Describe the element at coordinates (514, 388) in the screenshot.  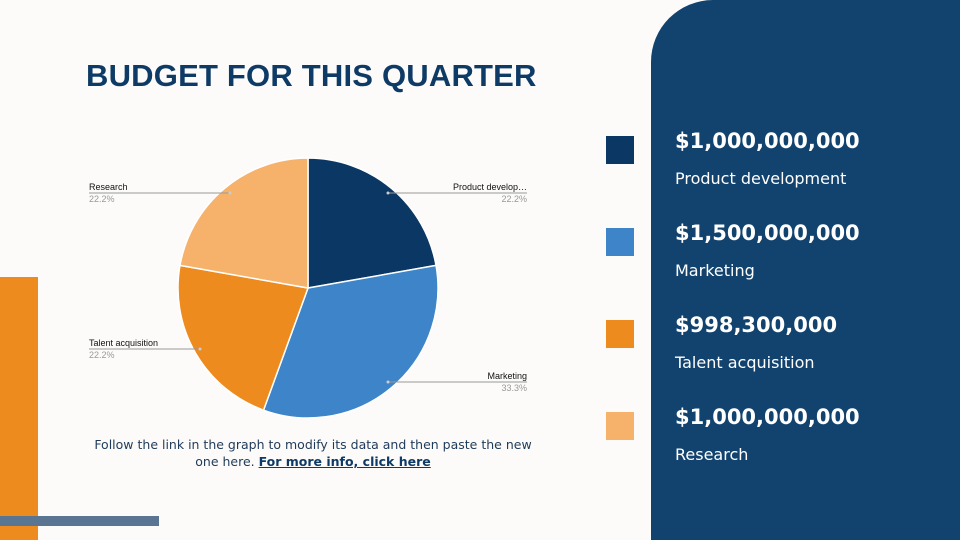
I see `slice-value-label: 33.3%` at that location.